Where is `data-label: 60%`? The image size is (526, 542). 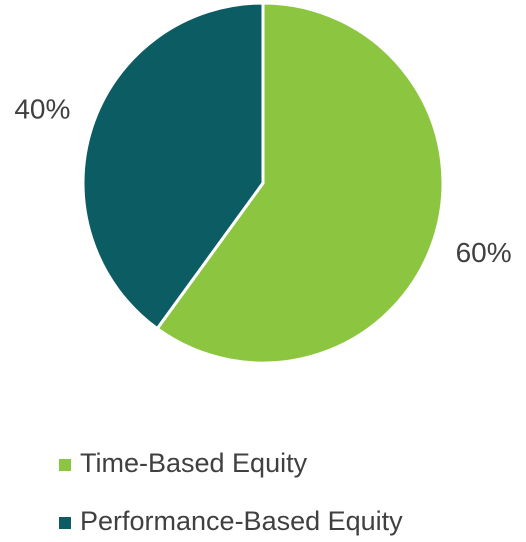 data-label: 60% is located at coordinates (484, 252).